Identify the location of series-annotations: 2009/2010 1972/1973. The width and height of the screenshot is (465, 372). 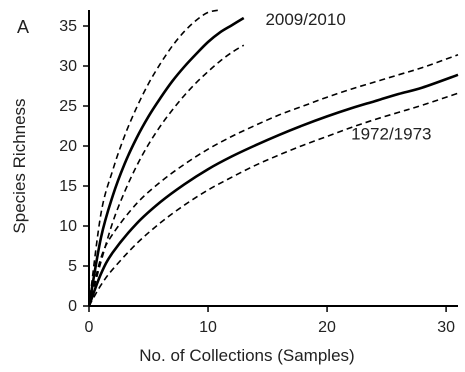
(348, 76).